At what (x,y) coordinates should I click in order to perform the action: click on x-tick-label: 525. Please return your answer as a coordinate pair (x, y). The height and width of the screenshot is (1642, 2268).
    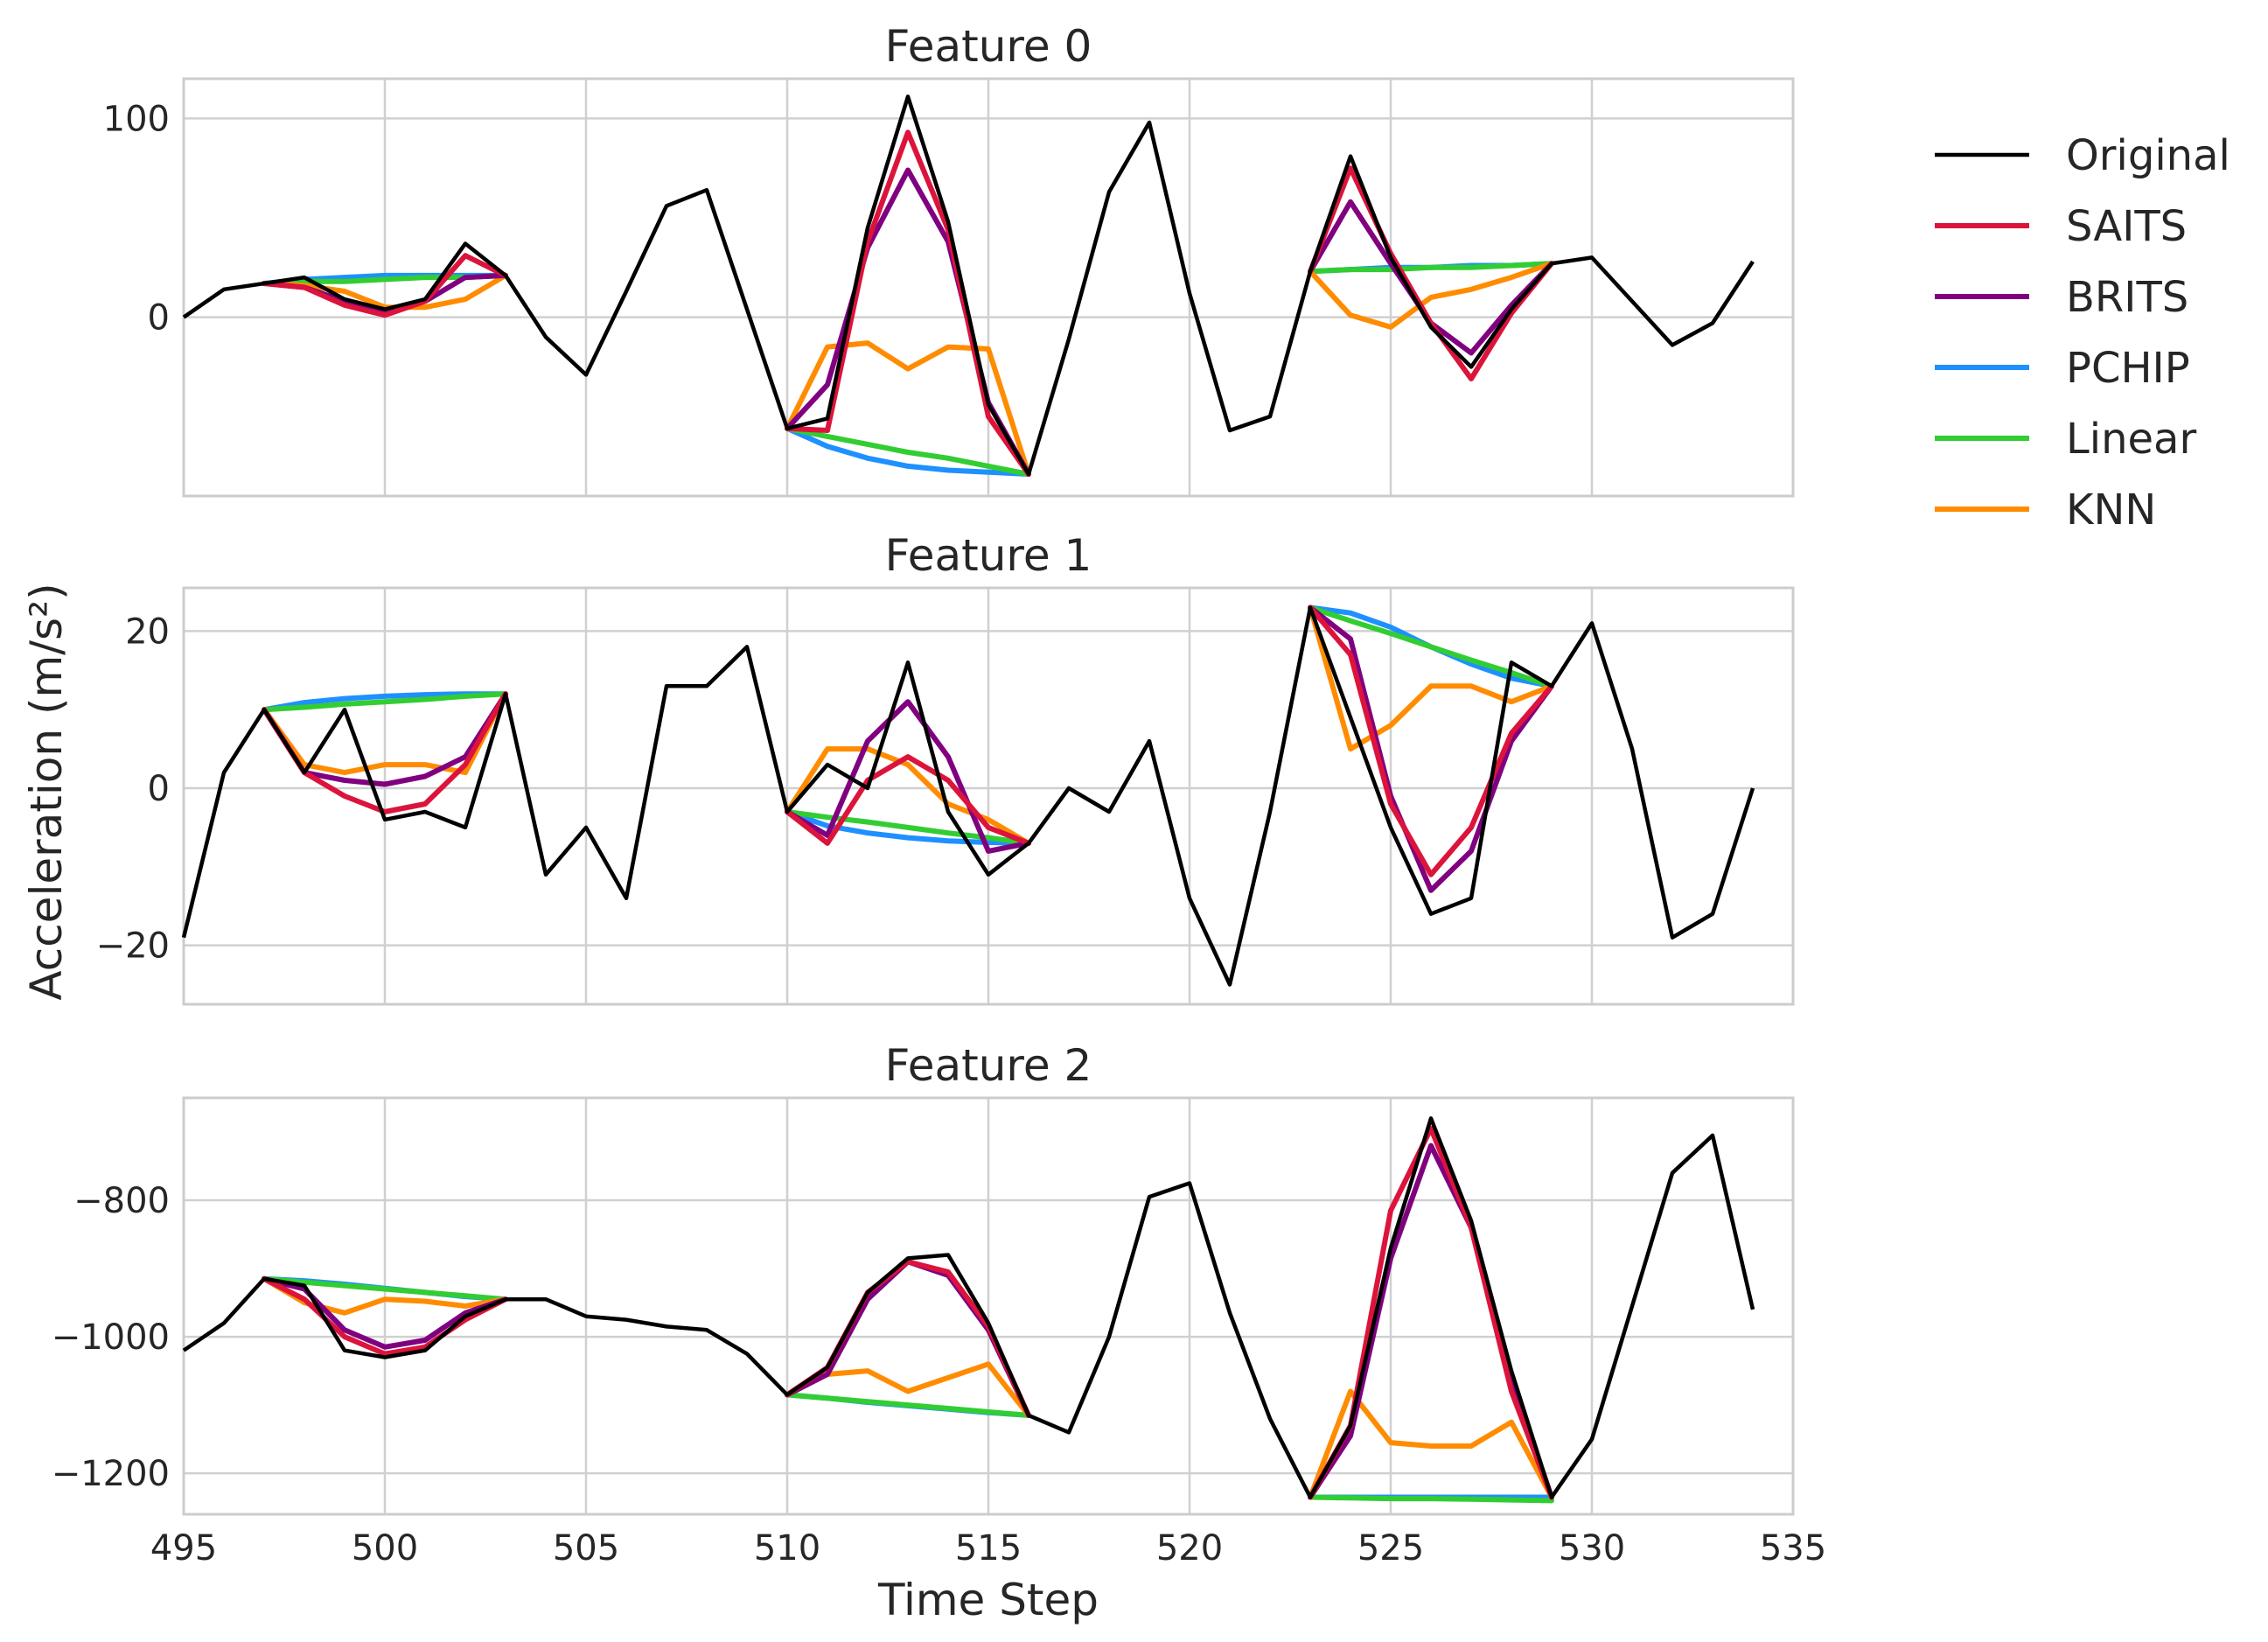
    Looking at the image, I should click on (1390, 1548).